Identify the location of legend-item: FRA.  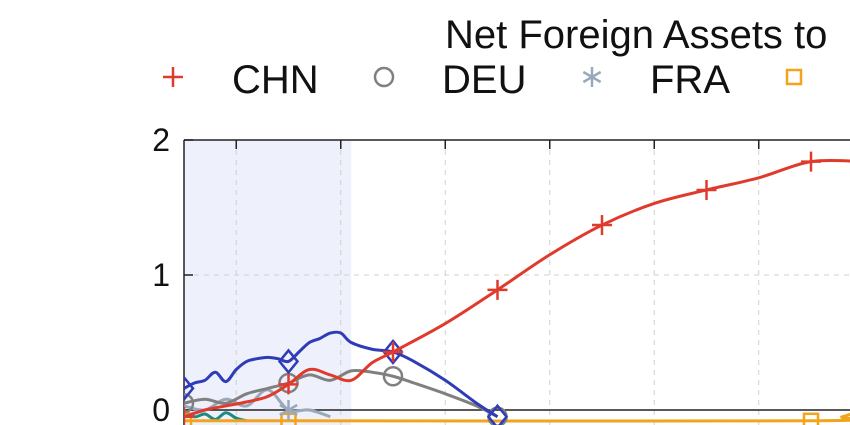
(656, 80).